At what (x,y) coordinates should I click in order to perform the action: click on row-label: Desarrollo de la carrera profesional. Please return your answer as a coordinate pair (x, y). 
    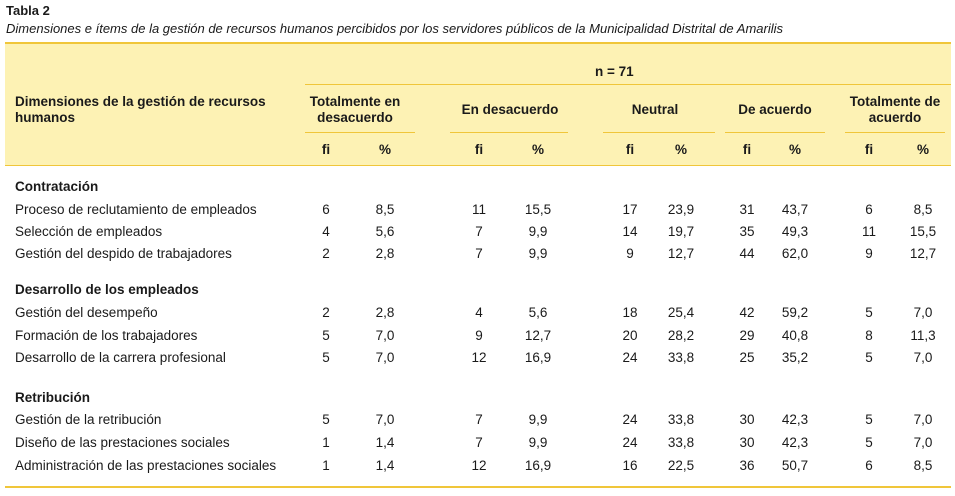
    Looking at the image, I should click on (120, 357).